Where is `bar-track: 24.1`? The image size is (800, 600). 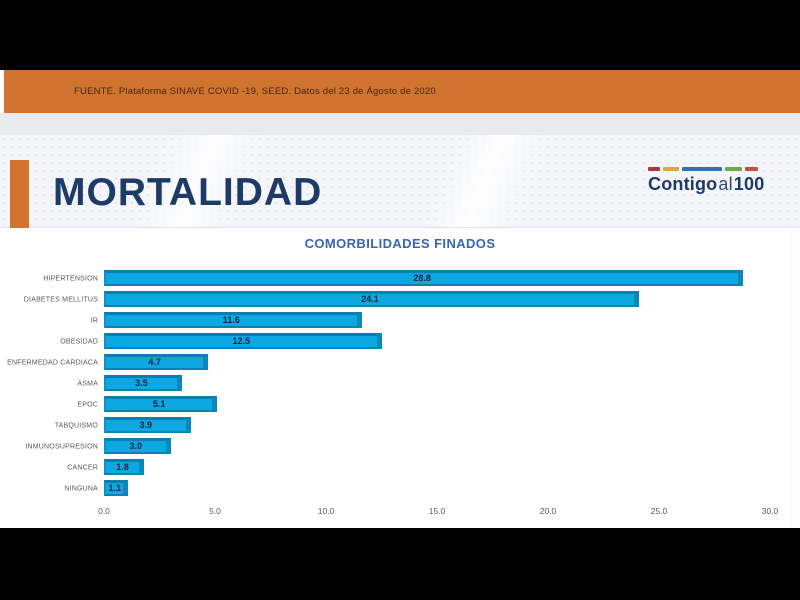 bar-track: 24.1 is located at coordinates (437, 299).